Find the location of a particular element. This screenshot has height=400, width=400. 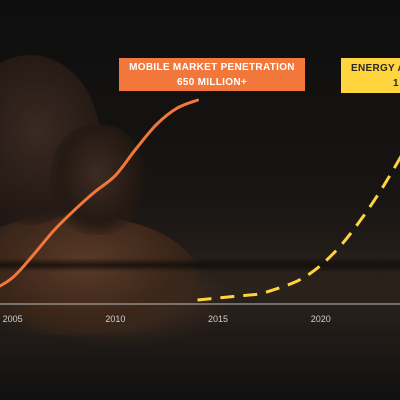

energy-callout-line2: 1 is located at coordinates (396, 83).